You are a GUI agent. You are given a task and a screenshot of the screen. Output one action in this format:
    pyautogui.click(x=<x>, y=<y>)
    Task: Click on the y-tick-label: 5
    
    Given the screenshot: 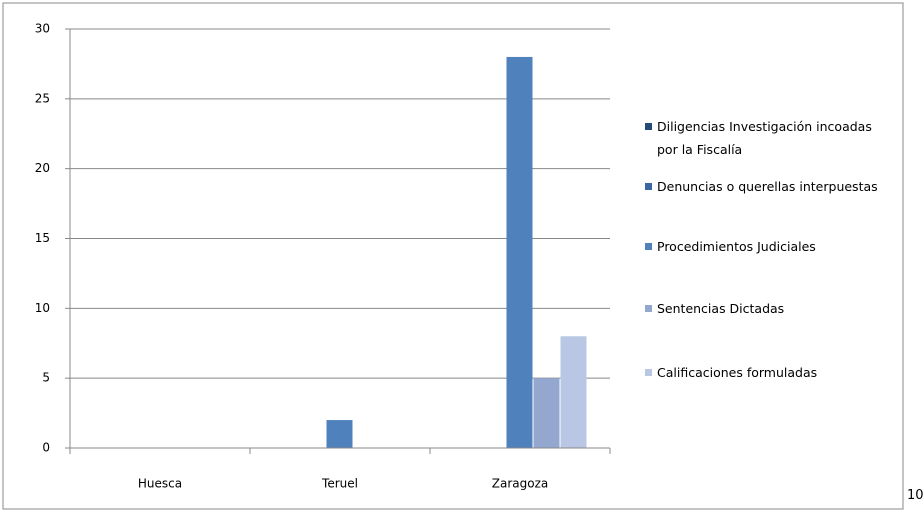 What is the action you would take?
    pyautogui.click(x=46, y=378)
    